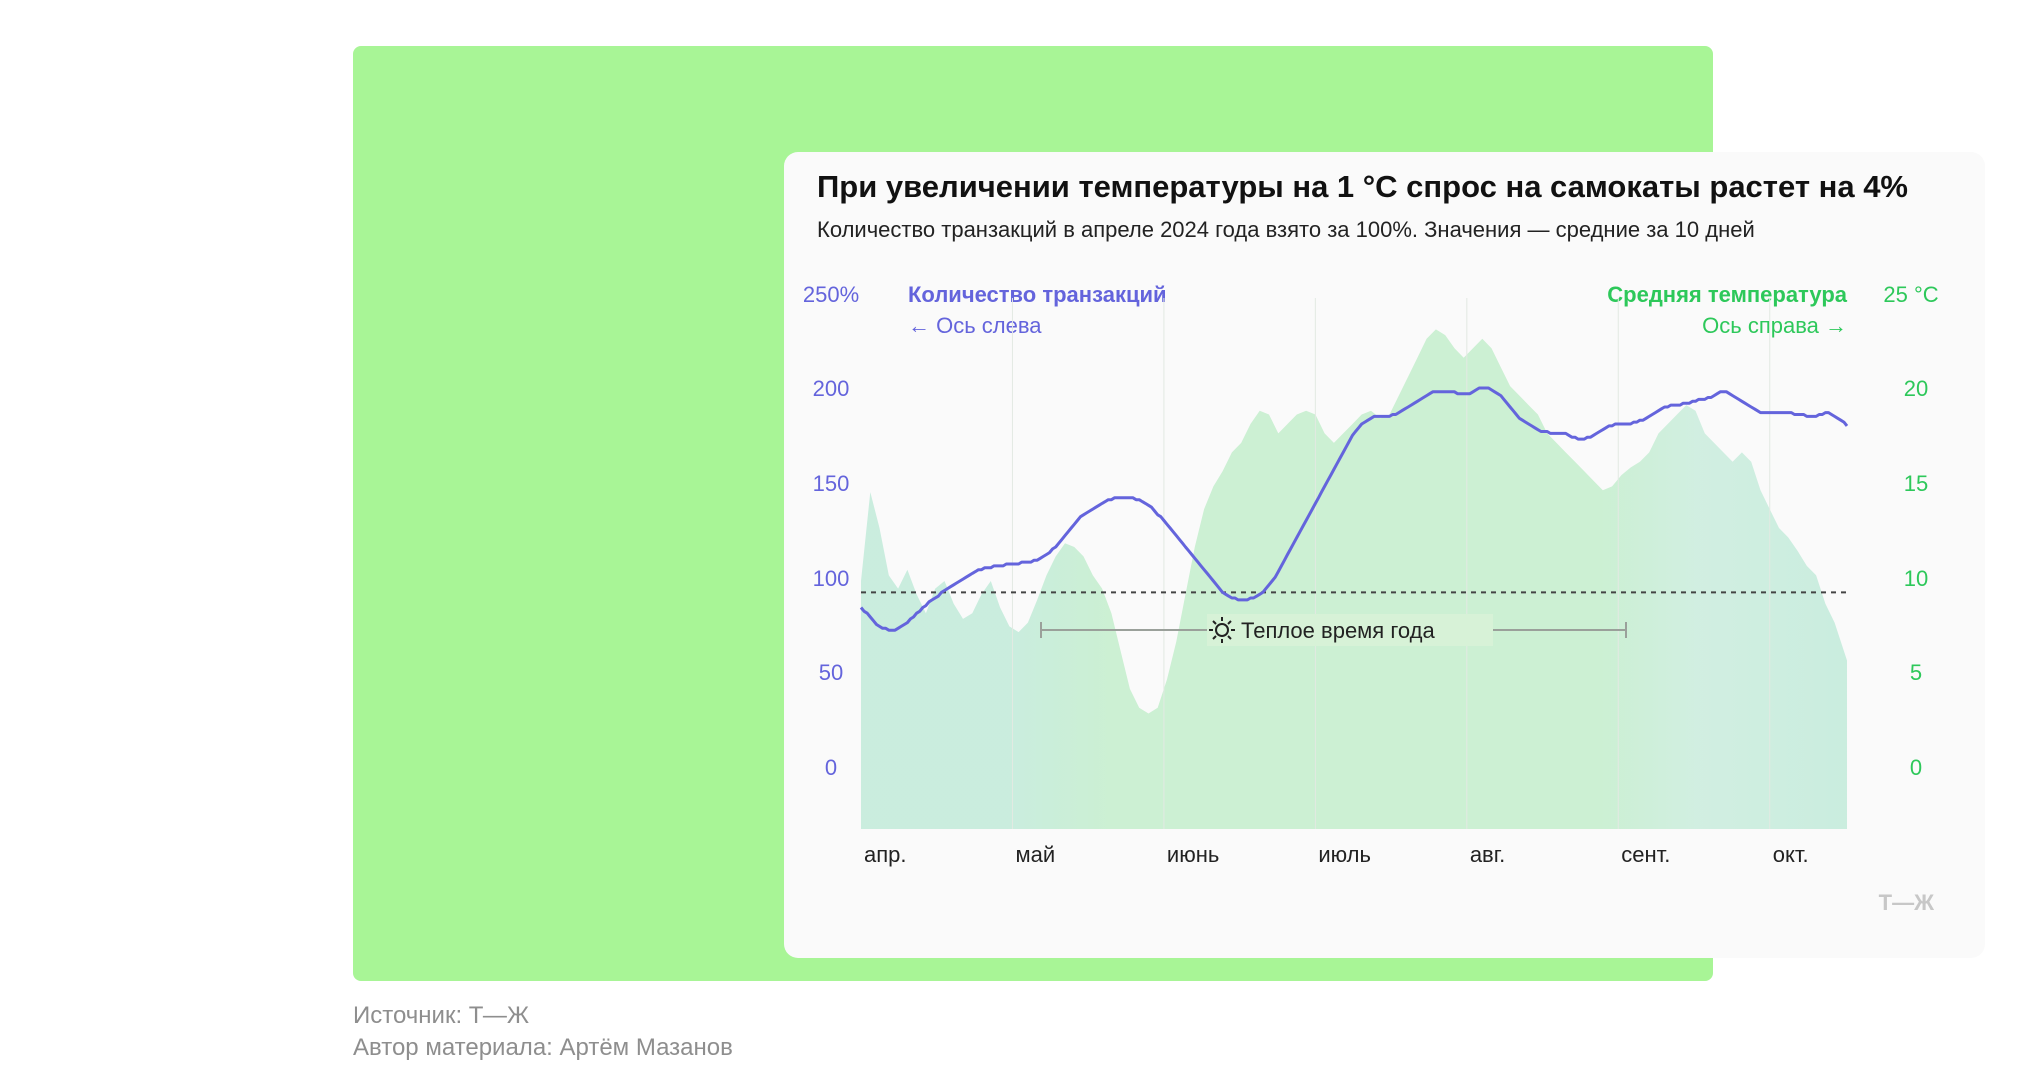 The height and width of the screenshot is (1080, 2040). I want to click on legend-temperature: Средняя температура, so click(1727, 294).